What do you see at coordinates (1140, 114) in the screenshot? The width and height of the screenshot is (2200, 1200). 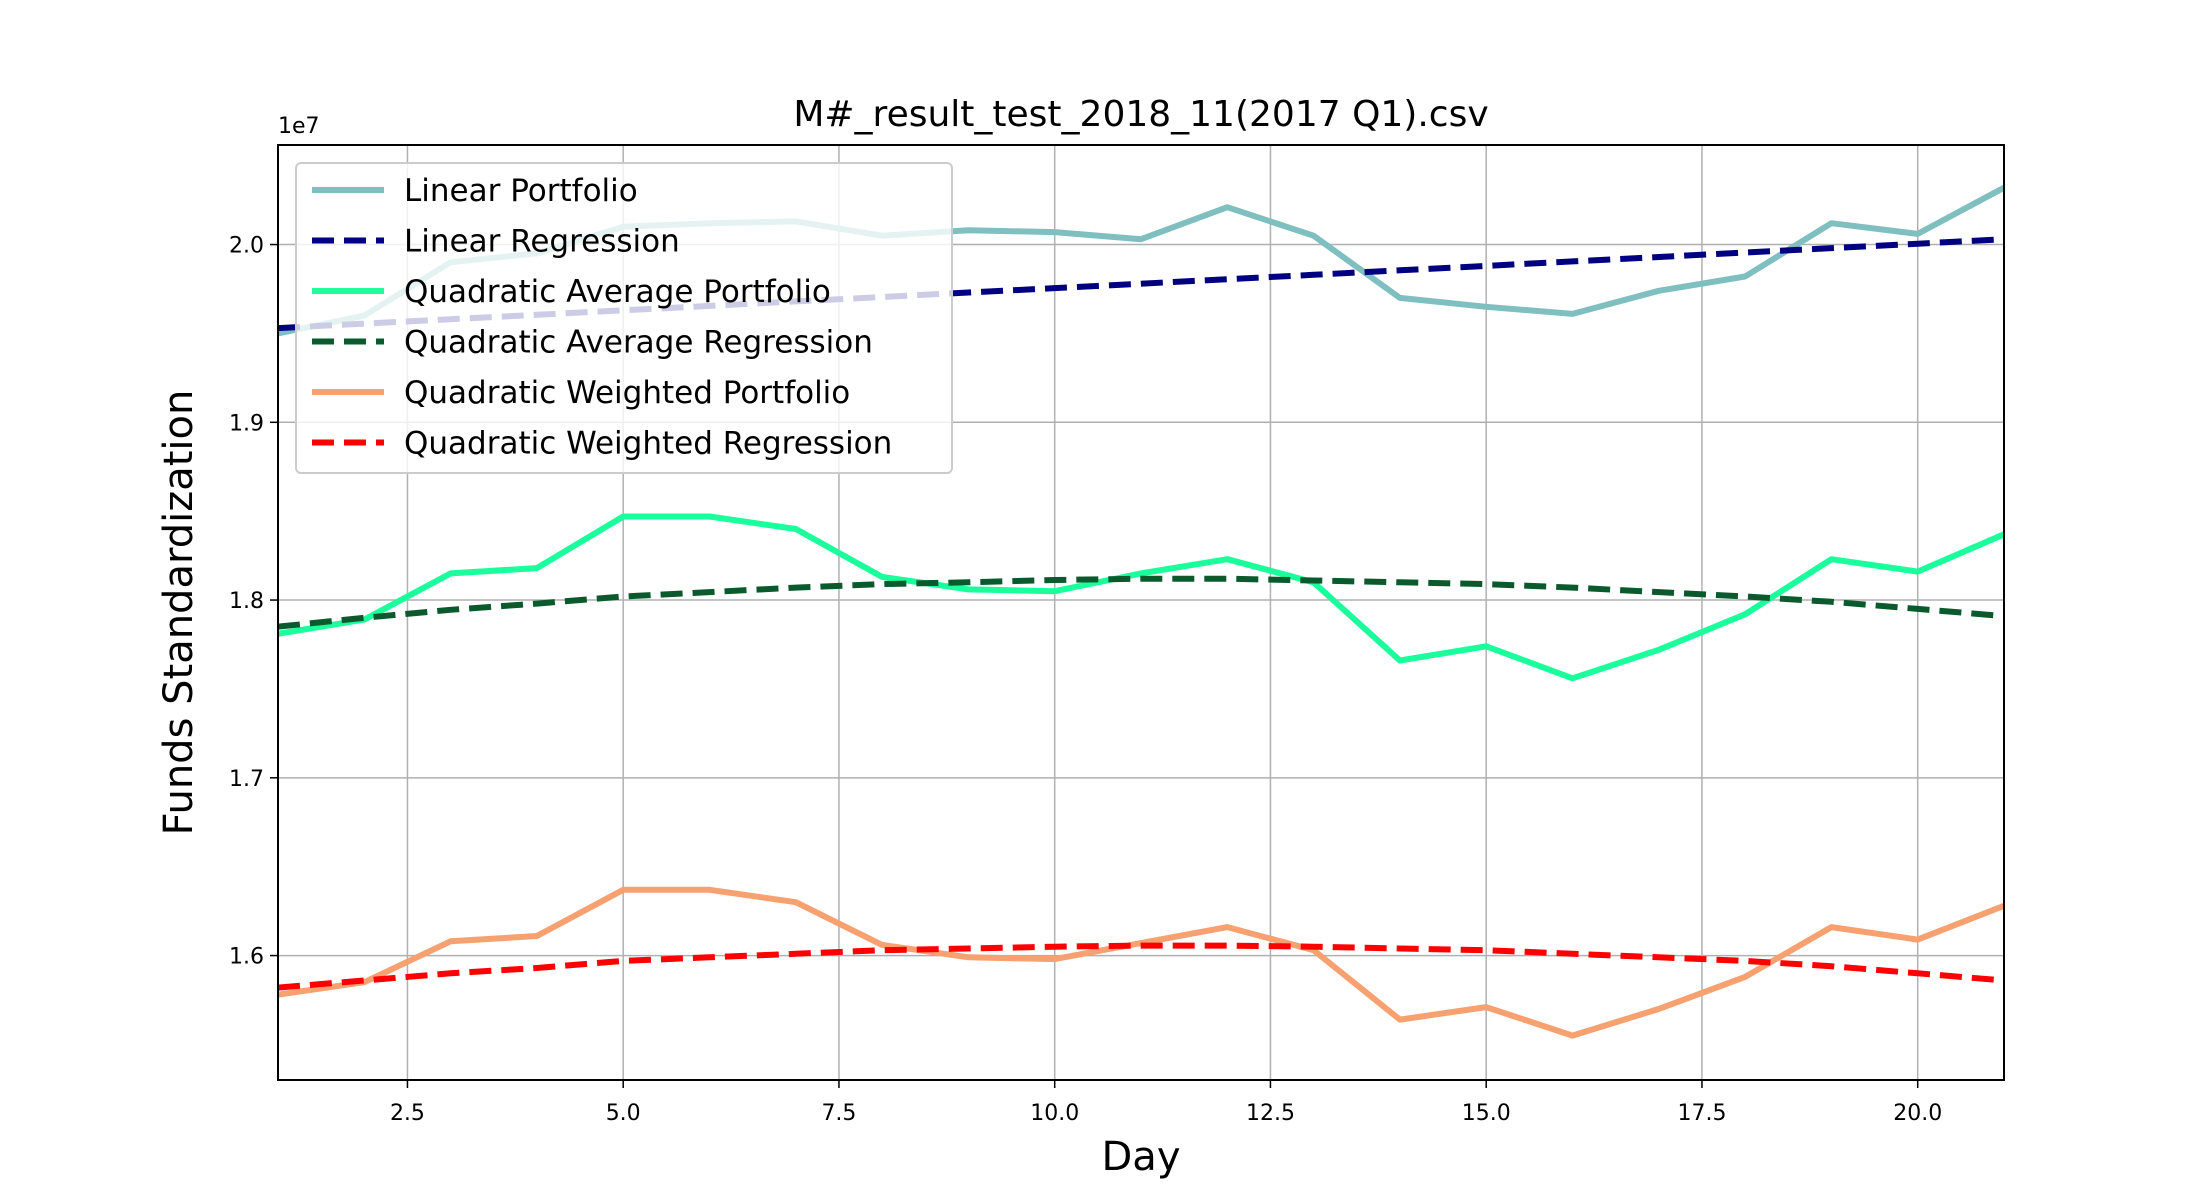 I see `chart-title: M#_result_test_2018_11(2017 Q1).csv` at bounding box center [1140, 114].